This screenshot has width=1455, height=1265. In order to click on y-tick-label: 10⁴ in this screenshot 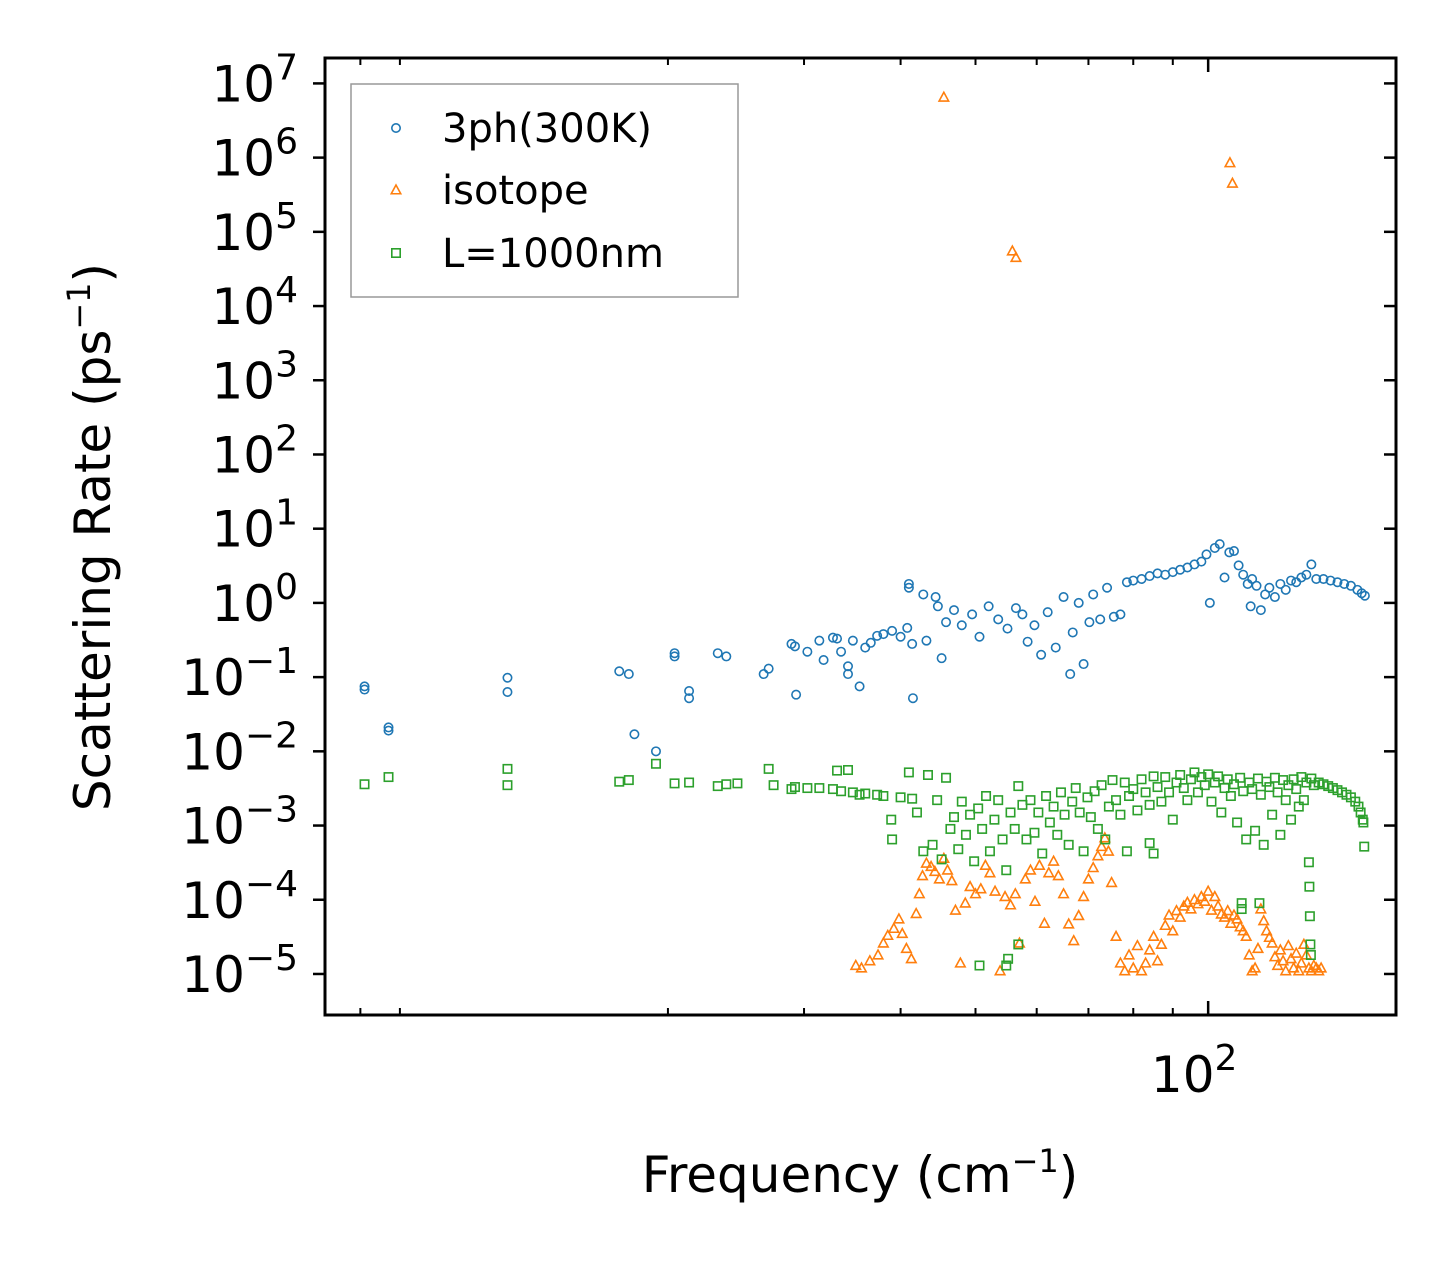, I will do `click(254, 303)`.